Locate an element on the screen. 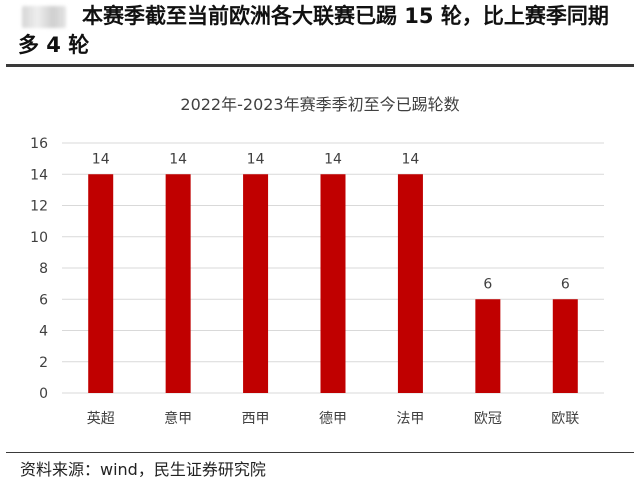  x-tick-label: 欧冠 is located at coordinates (488, 419).